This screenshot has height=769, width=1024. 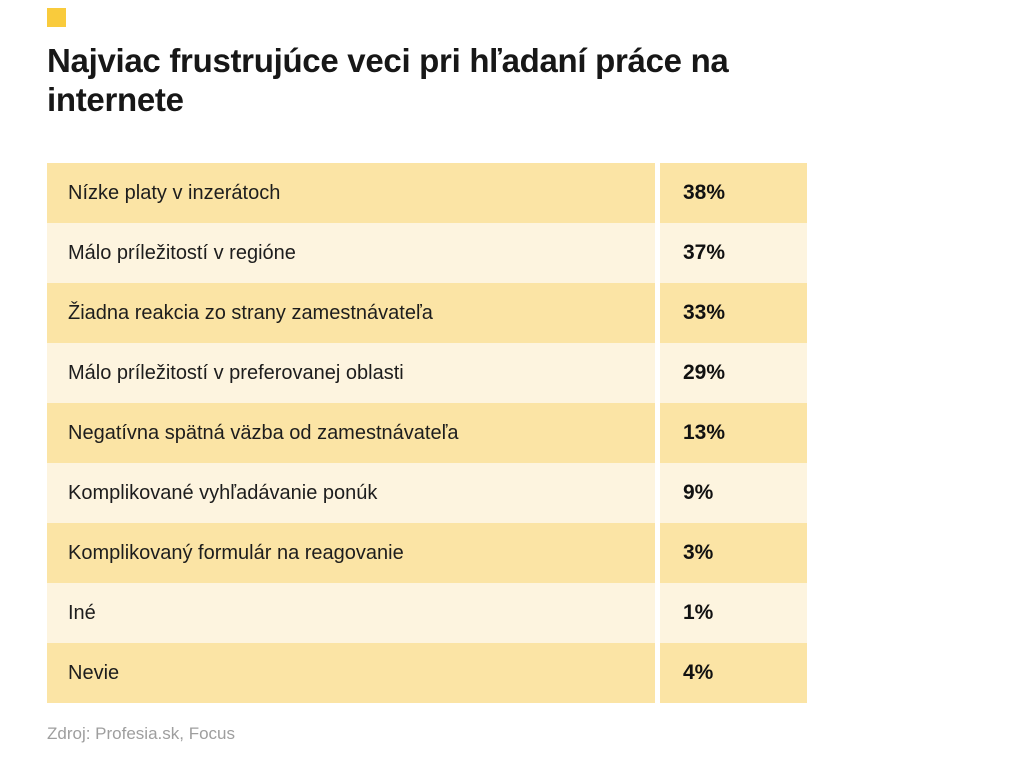 I want to click on row-value: 4%, so click(x=733, y=673).